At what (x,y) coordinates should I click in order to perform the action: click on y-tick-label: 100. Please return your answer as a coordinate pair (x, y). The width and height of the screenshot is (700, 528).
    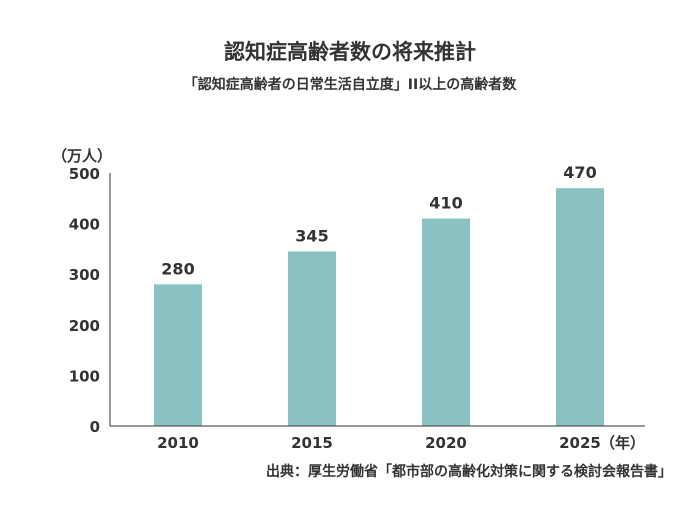
    Looking at the image, I should click on (84, 376).